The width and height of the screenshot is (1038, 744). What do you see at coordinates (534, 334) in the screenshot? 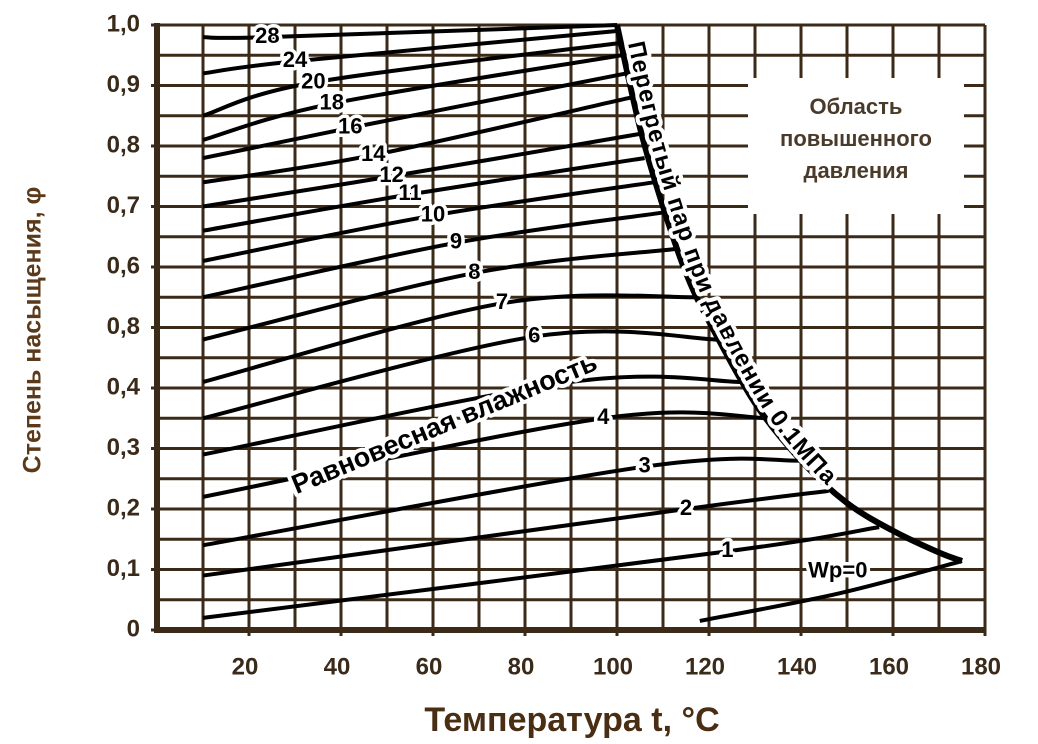
I see `curve-label: 6` at bounding box center [534, 334].